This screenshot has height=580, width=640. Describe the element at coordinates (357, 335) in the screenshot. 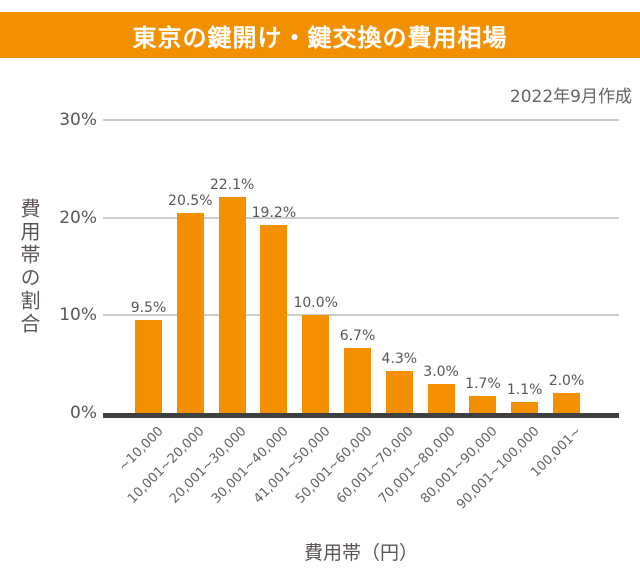

I see `bar-value-label: 6.7%` at that location.